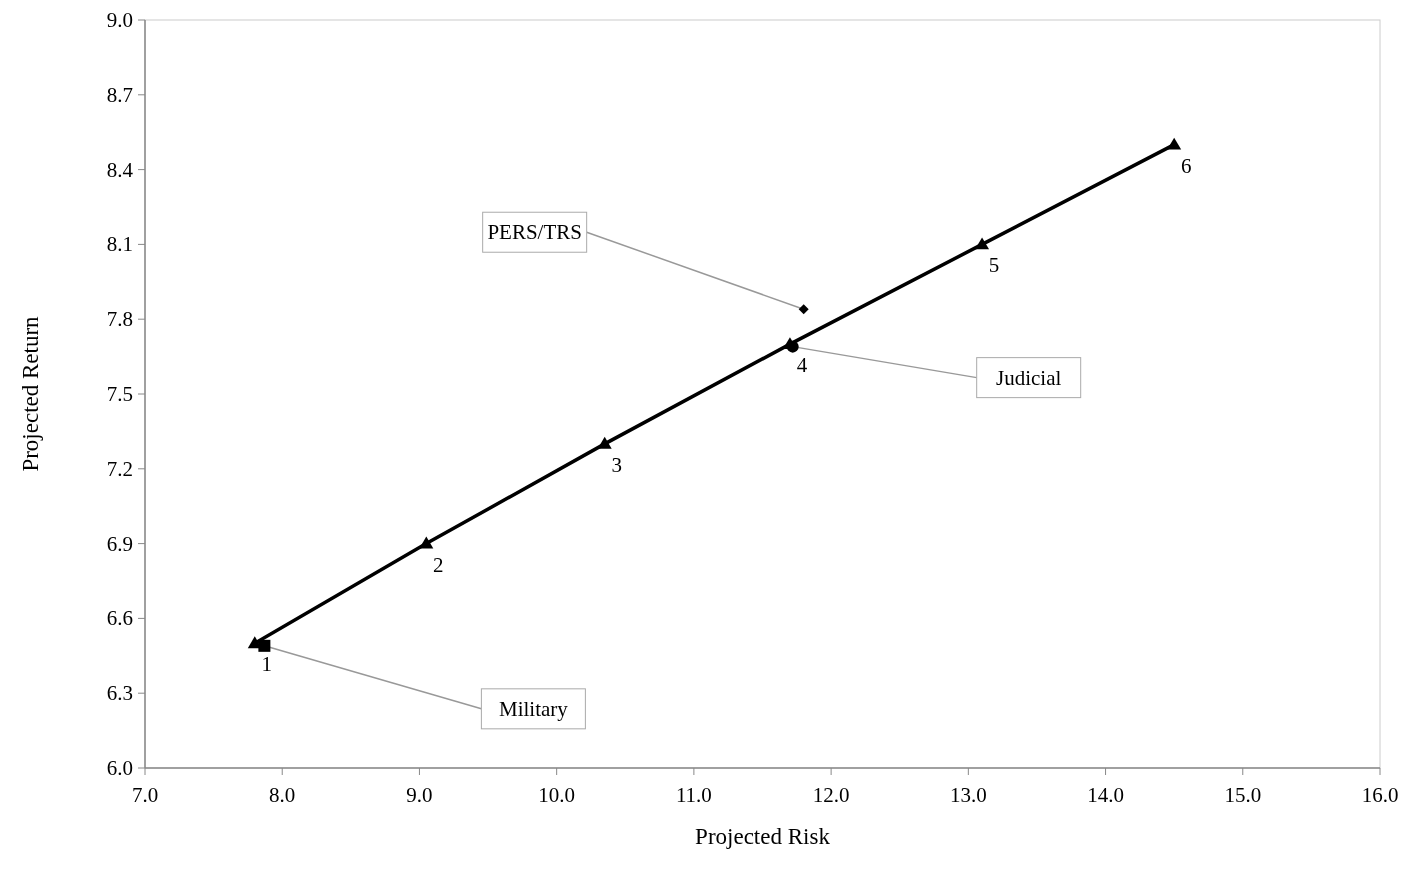  Describe the element at coordinates (1243, 795) in the screenshot. I see `x-tick-label: 15.0` at that location.